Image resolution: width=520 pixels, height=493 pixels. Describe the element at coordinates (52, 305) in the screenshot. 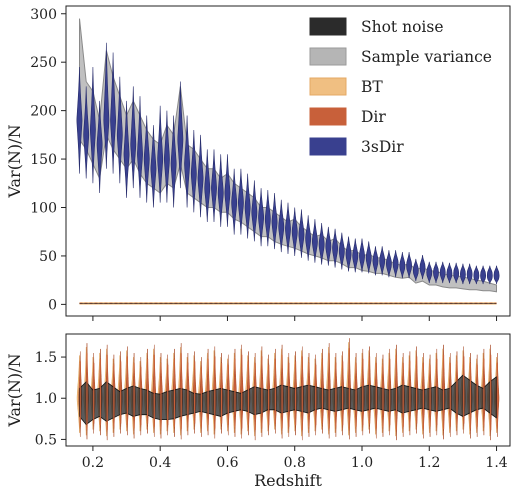

I see `top-y-tick-label: 0` at that location.